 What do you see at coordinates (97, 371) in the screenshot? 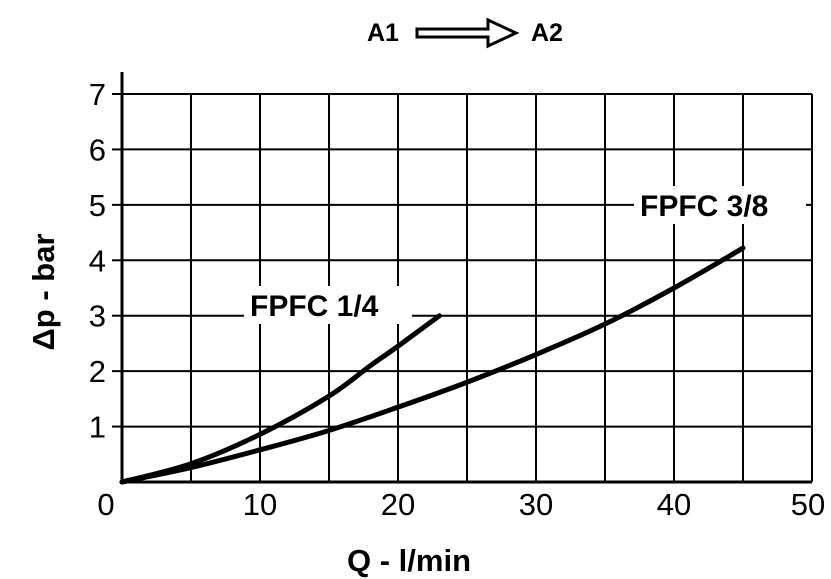
I see `y-tick-label: 2` at bounding box center [97, 371].